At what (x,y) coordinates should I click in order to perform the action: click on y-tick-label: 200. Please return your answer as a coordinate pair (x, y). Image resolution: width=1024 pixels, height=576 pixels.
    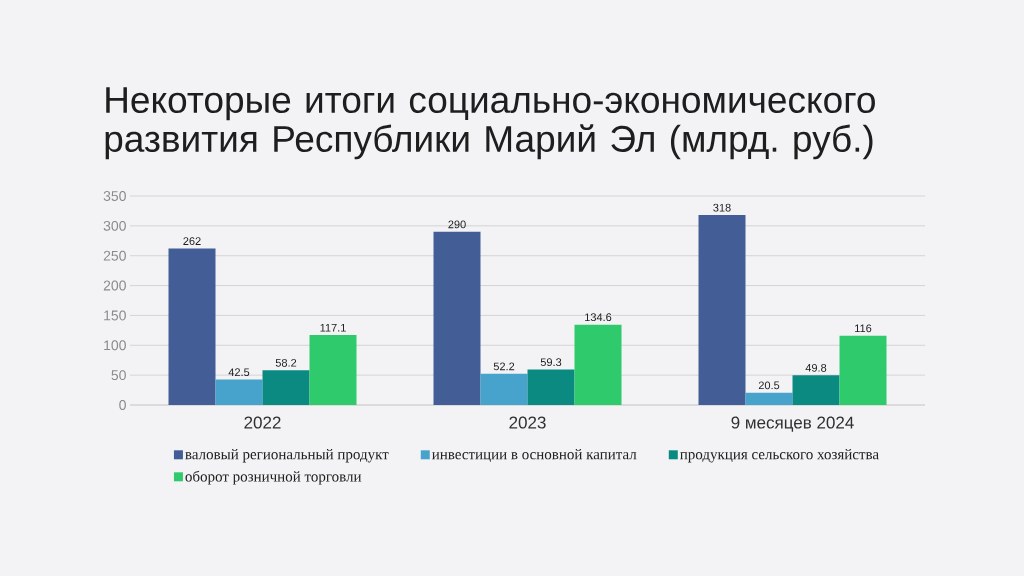
    Looking at the image, I should click on (114, 285).